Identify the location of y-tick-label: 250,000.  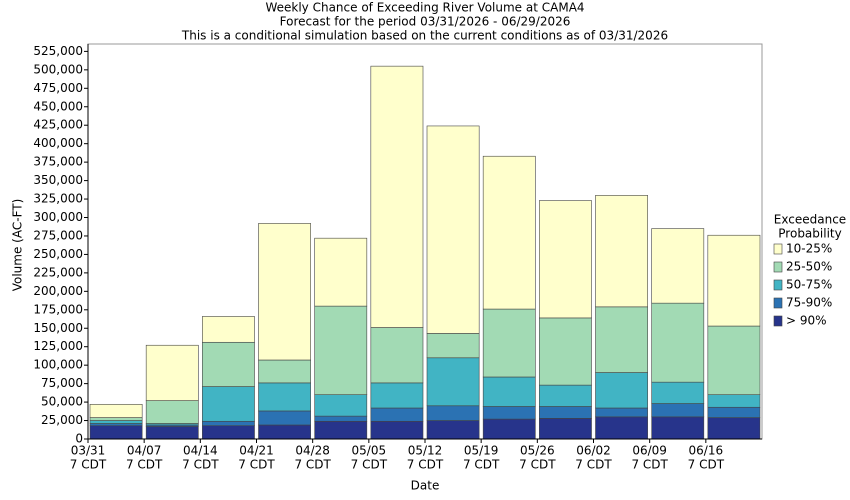
(58, 254).